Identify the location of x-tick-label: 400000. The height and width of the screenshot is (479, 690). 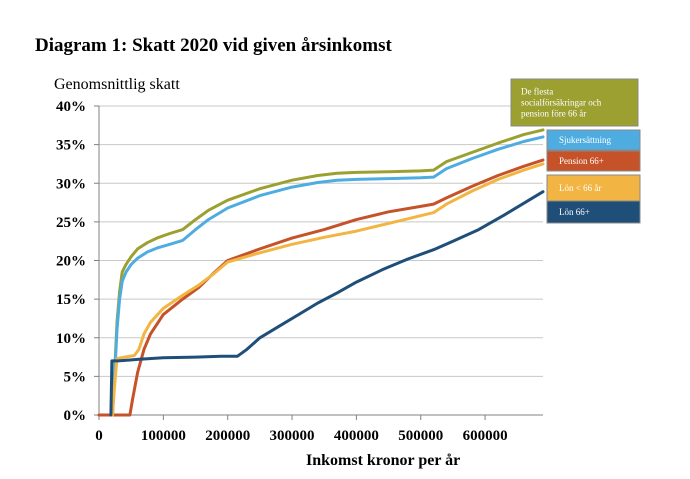
(356, 436).